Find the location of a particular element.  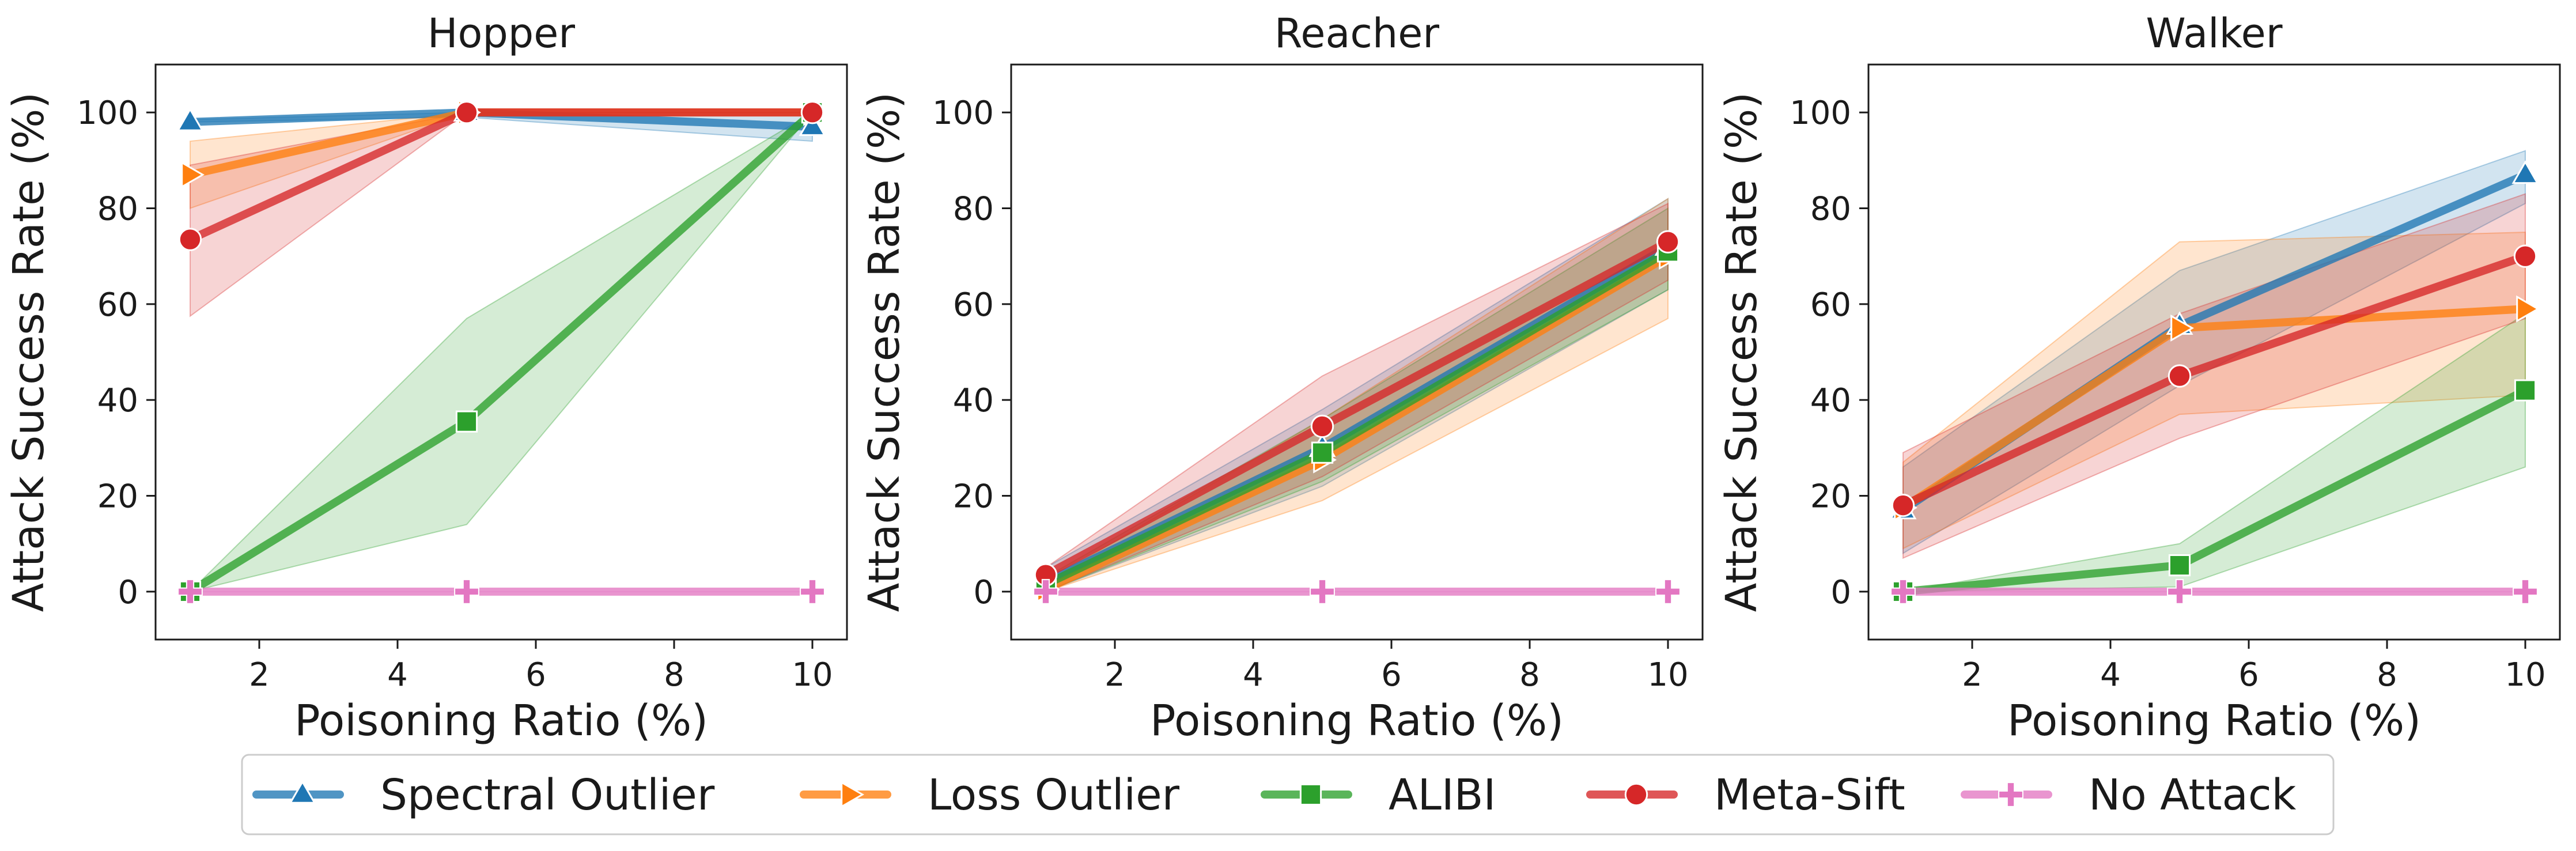

panel-title: Hopper is located at coordinates (501, 33).